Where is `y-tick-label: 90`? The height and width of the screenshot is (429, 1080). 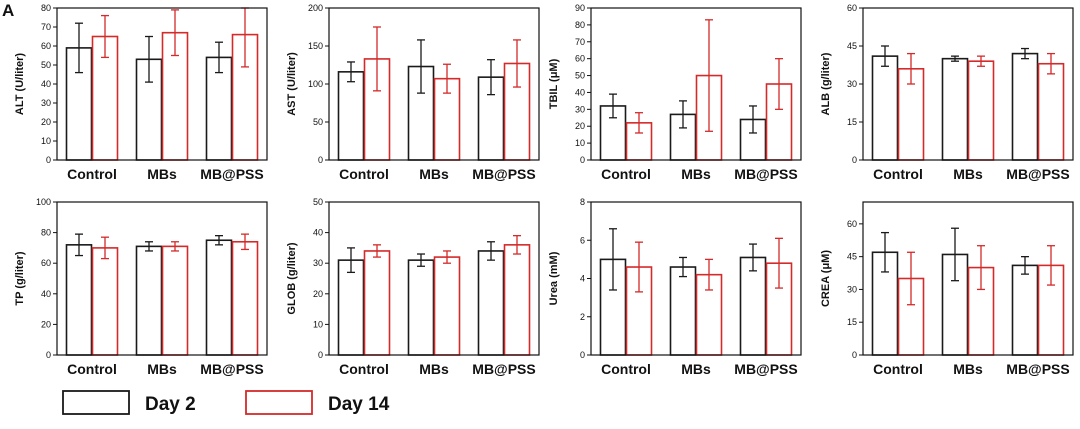
y-tick-label: 90 is located at coordinates (580, 8).